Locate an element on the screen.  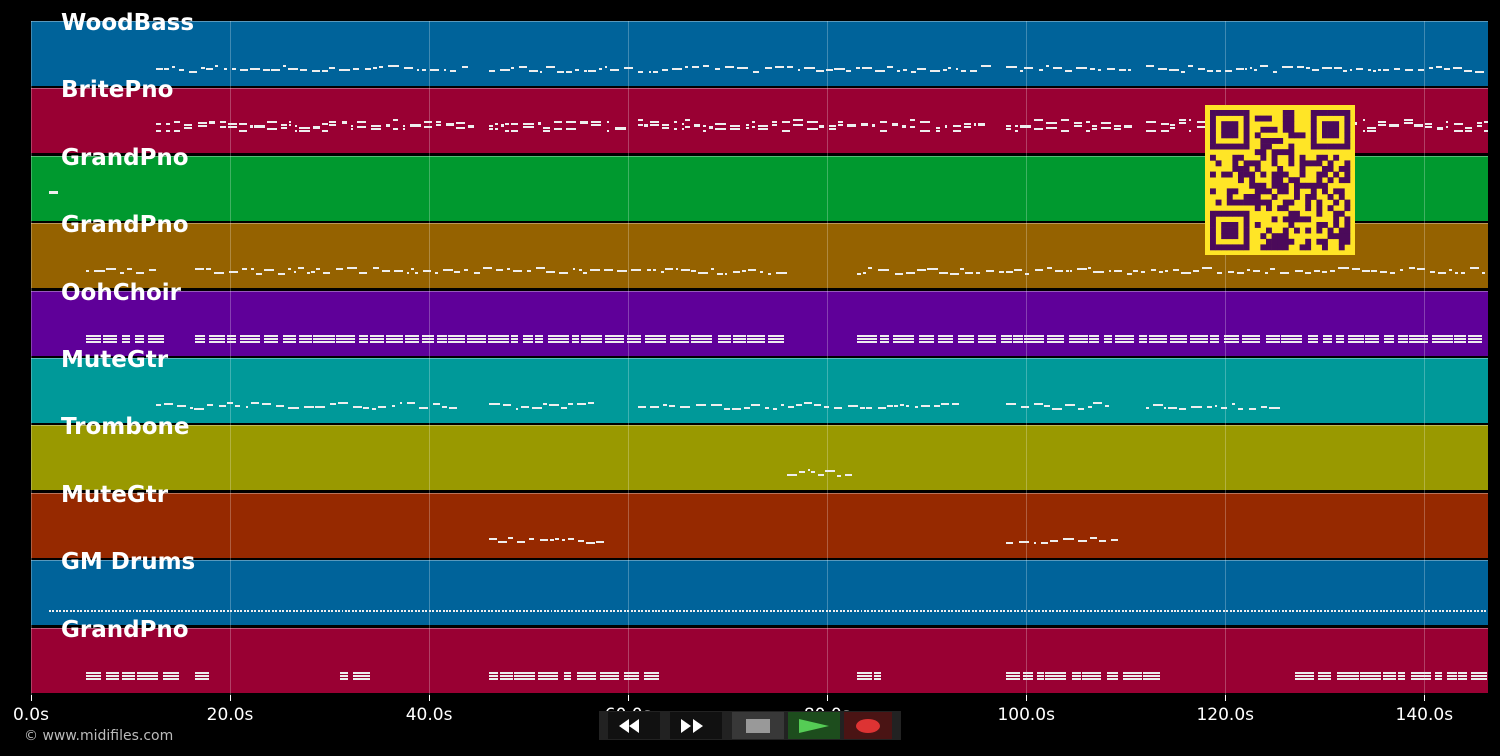
record-button is located at coordinates (868, 725).